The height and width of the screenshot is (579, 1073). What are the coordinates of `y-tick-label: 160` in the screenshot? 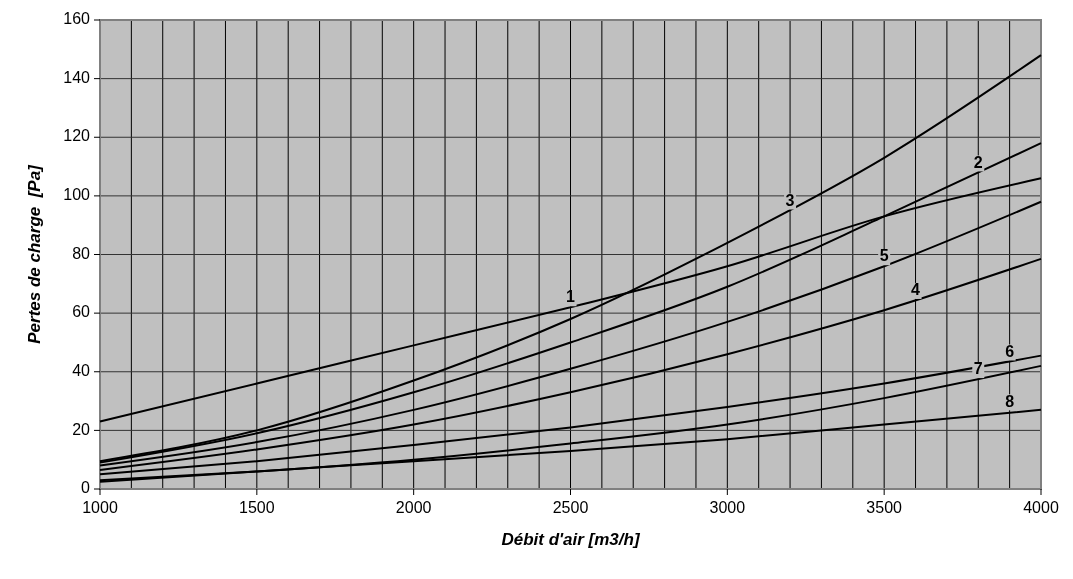 It's located at (77, 19).